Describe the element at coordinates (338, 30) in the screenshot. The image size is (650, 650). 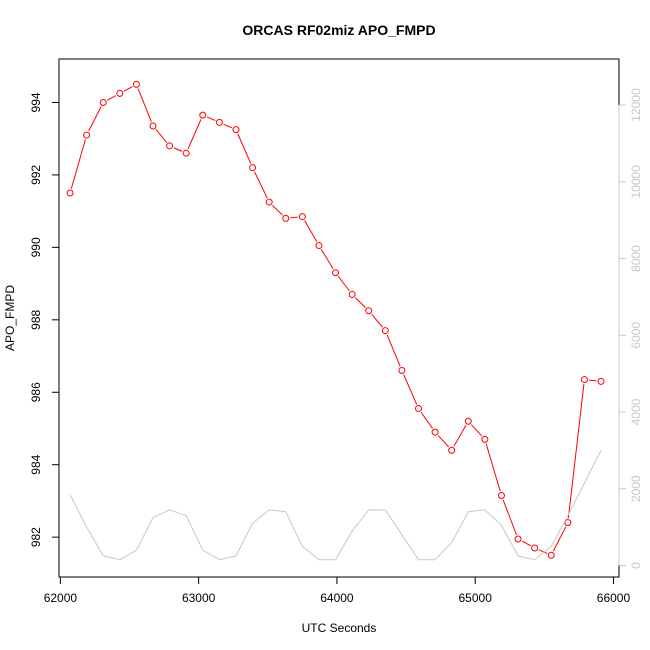
I see `chart-title: ORCAS RF02miz APO_FMPD` at that location.